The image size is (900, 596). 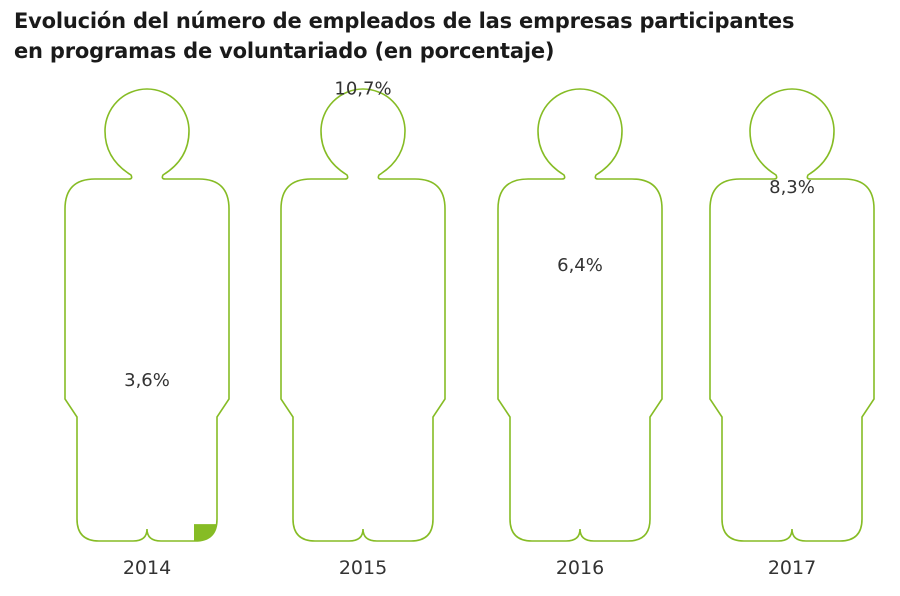 What do you see at coordinates (147, 380) in the screenshot?
I see `value-label: 3,6%` at bounding box center [147, 380].